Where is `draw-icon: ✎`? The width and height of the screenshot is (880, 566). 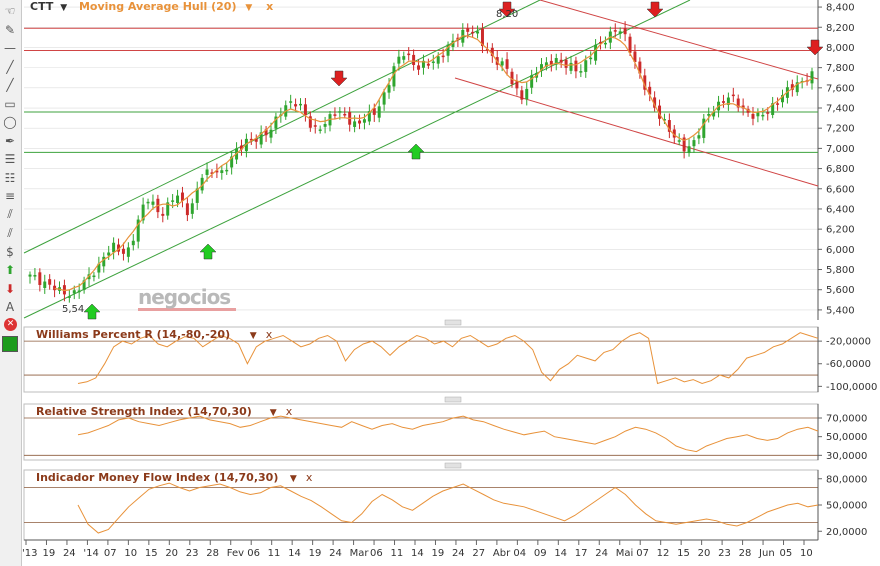
draw-icon: ✎ is located at coordinates (10, 29).